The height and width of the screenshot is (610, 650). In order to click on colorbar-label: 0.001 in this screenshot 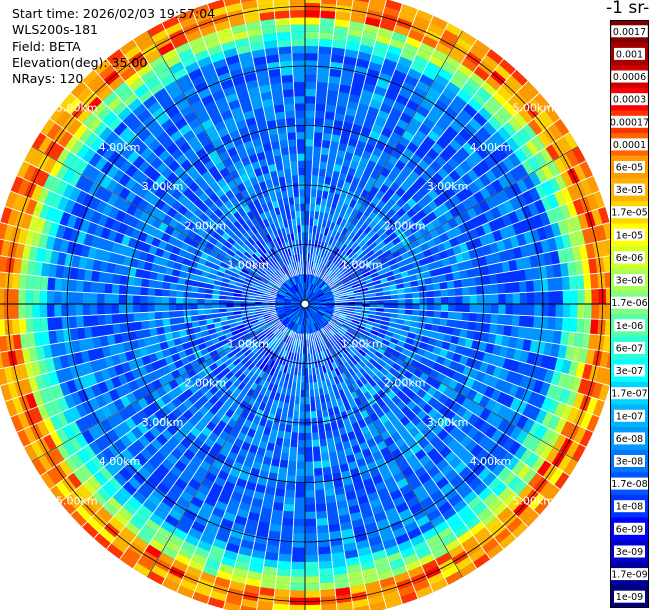, I will do `click(629, 54)`.